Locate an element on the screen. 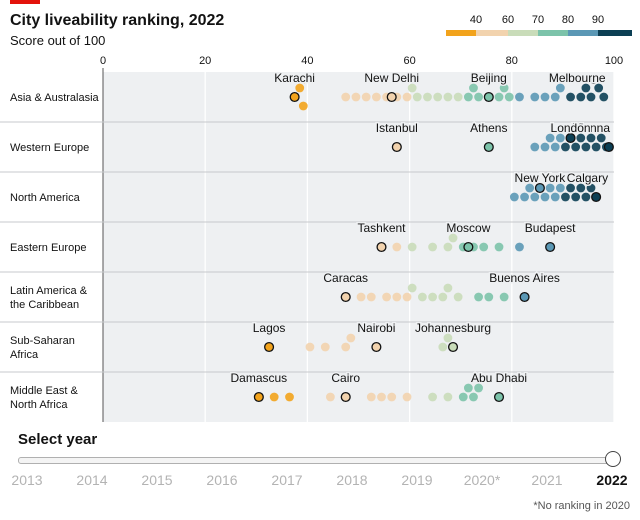 Image resolution: width=640 pixels, height=520 pixels. year-option-2019: 2019 is located at coordinates (417, 480).